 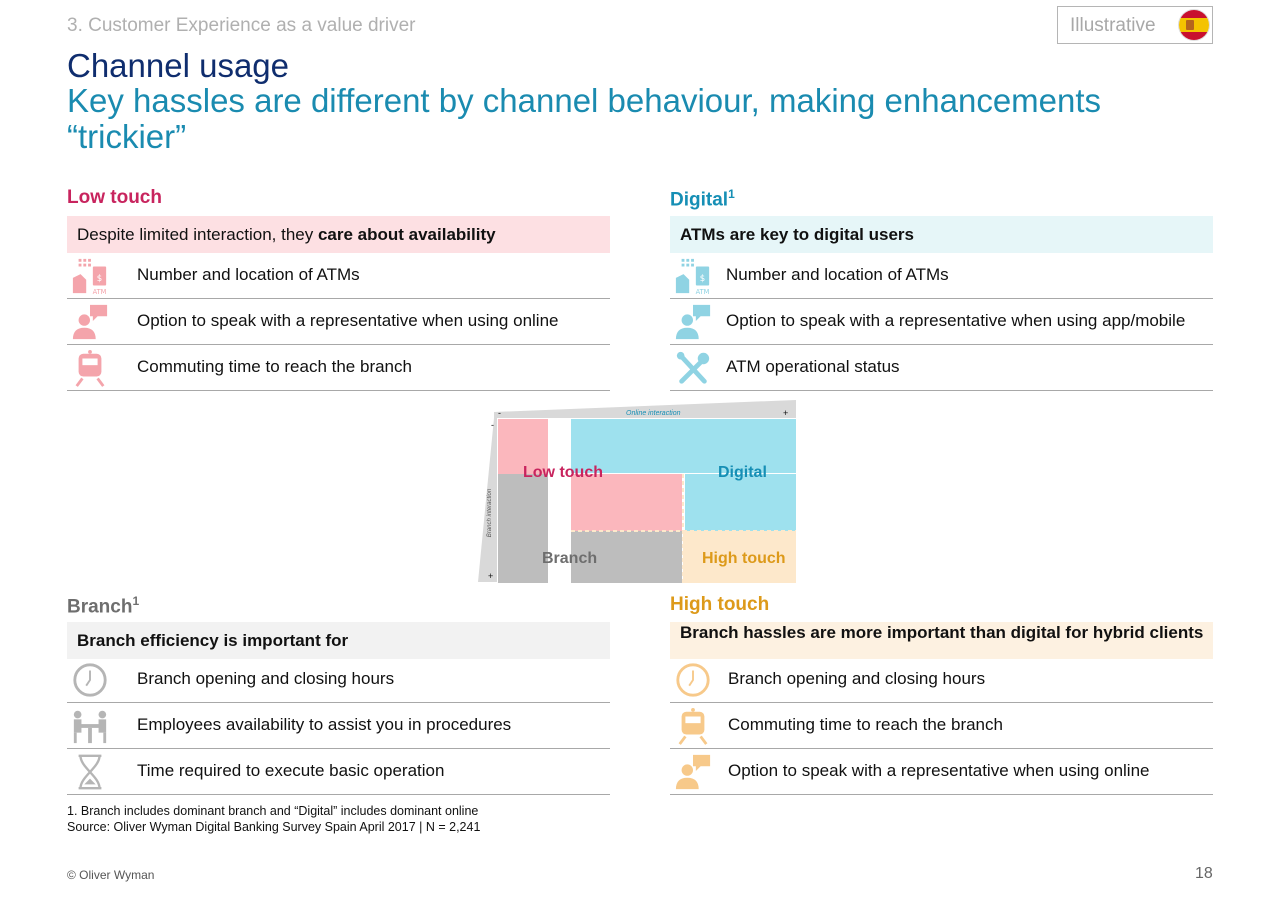 What do you see at coordinates (720, 604) in the screenshot?
I see `high-touch-heading: High touch` at bounding box center [720, 604].